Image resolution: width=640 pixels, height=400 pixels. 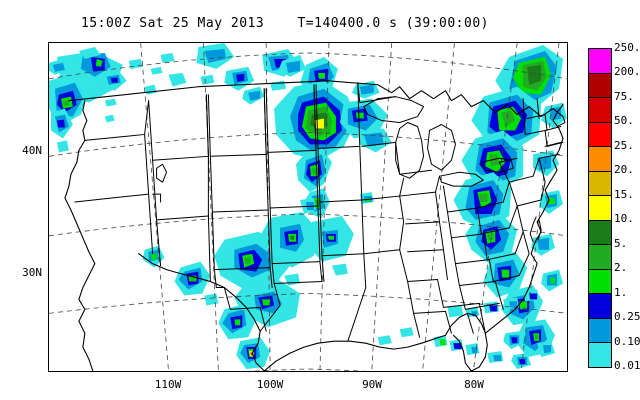 I want to click on colorbar, so click(x=600, y=208).